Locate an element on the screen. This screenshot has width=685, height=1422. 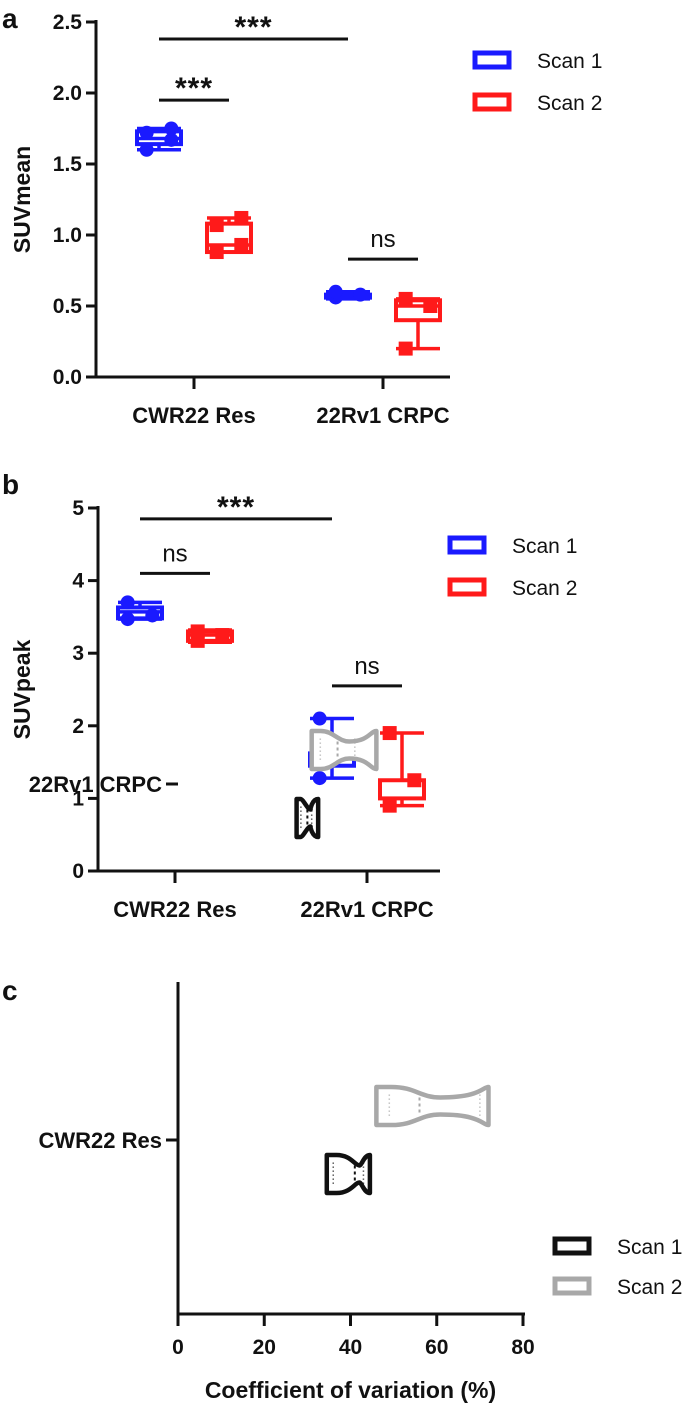
y-tick-label: 3 is located at coordinates (78, 653).